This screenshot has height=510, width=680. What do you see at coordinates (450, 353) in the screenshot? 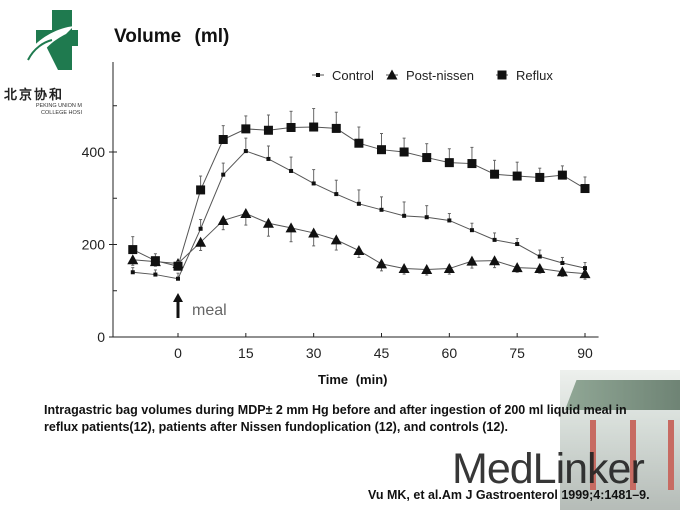
I see `x-tick-label: 60` at bounding box center [450, 353].